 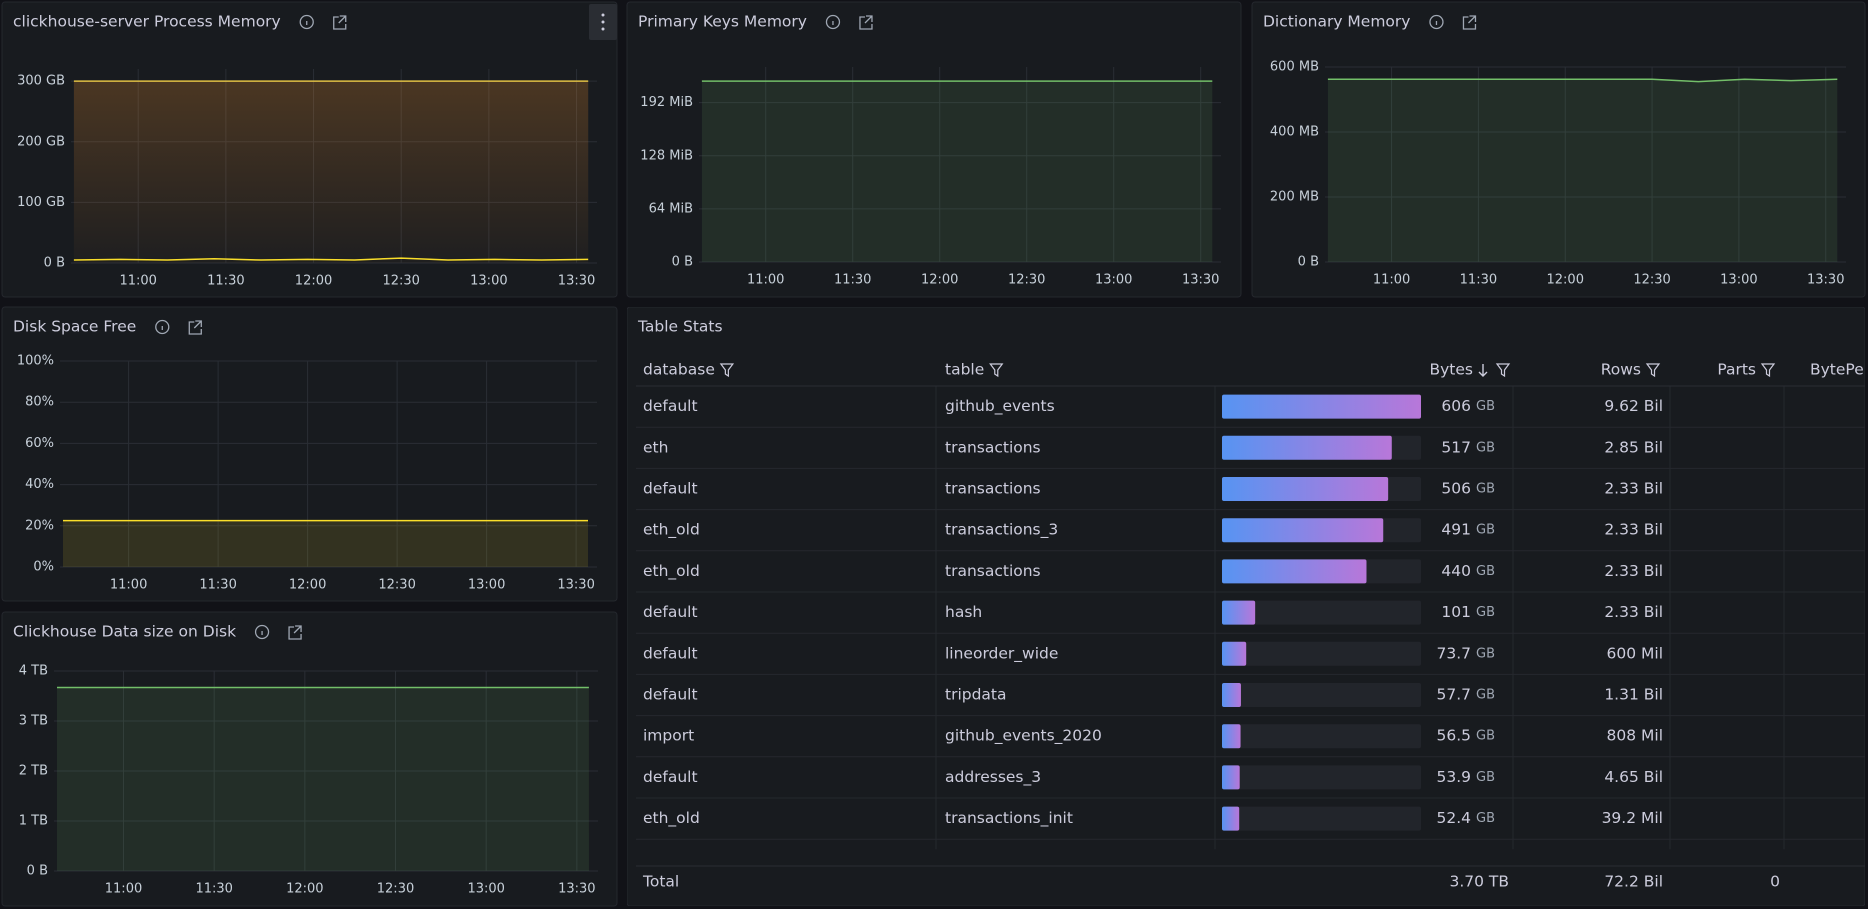 What do you see at coordinates (33, 821) in the screenshot?
I see `y-tick-label: 1 TB` at bounding box center [33, 821].